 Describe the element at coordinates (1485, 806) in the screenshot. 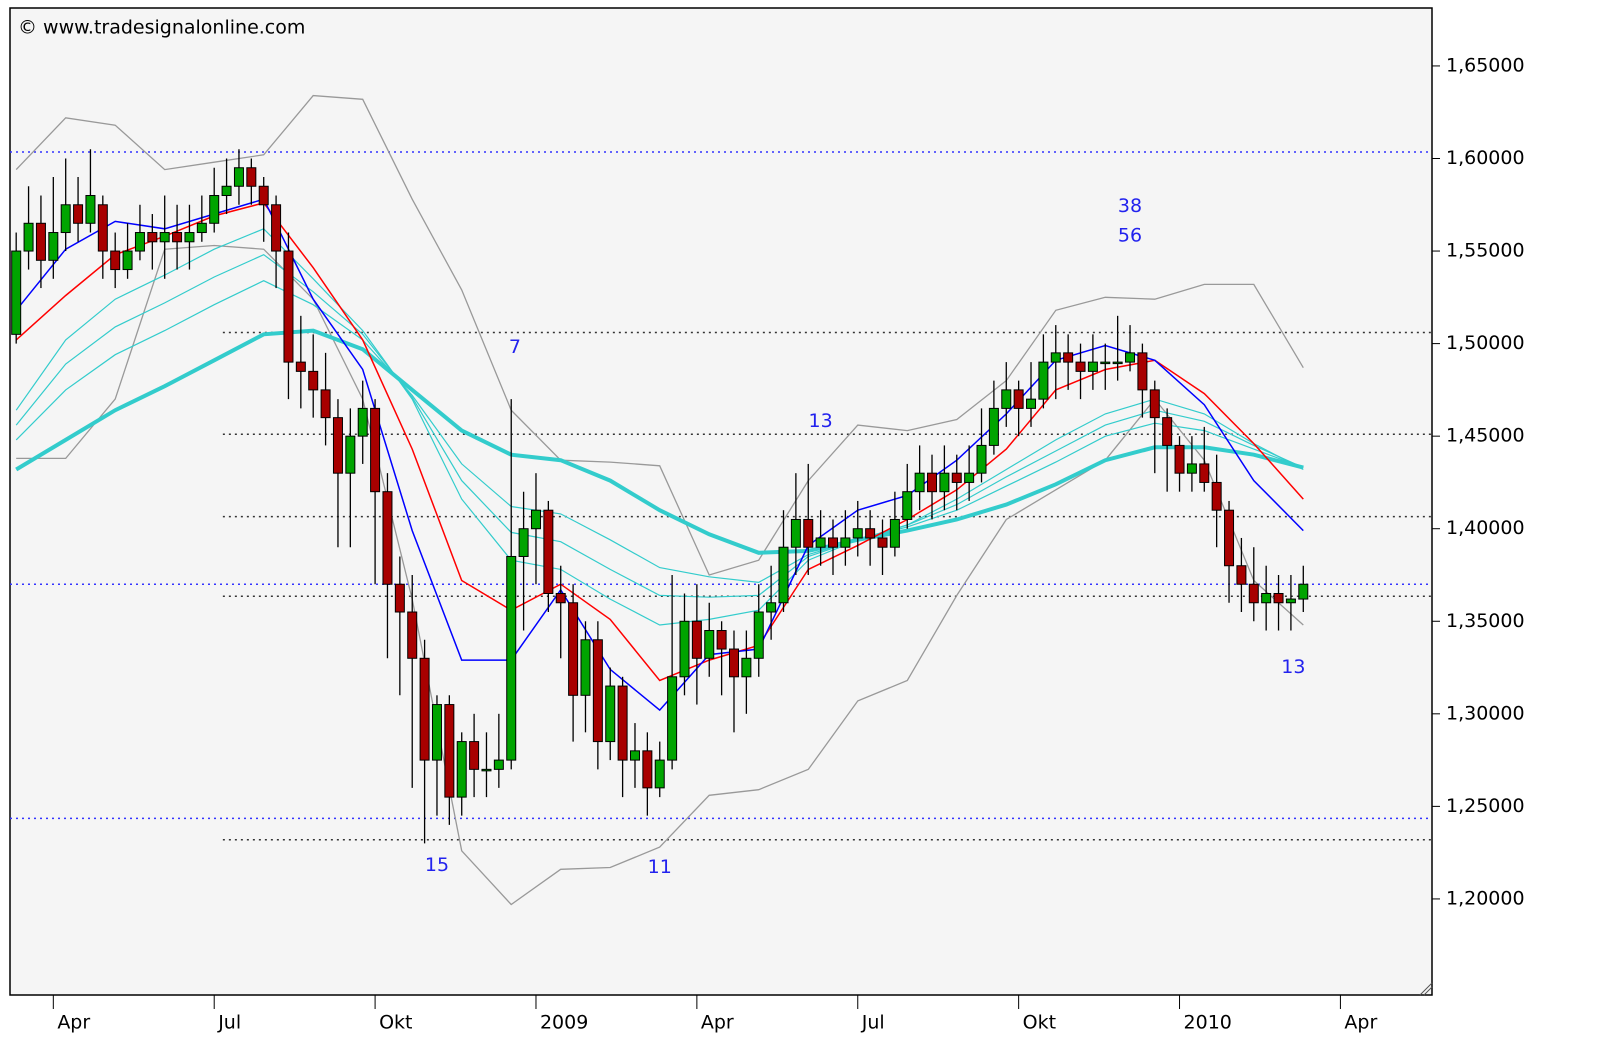

I see `y-tick-label: 1,25000` at that location.